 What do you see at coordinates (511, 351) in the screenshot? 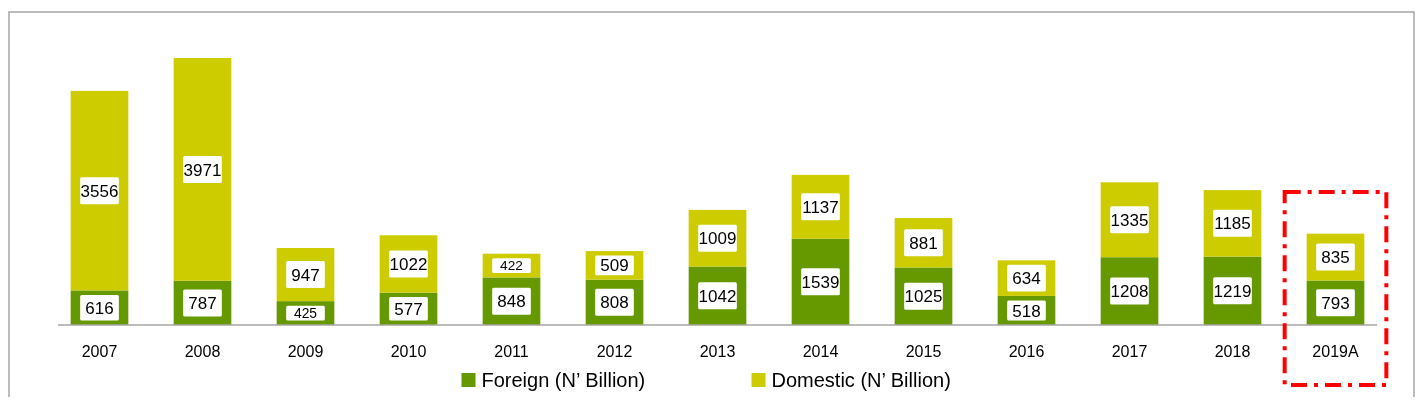
I see `x-tick-label: 2011` at bounding box center [511, 351].